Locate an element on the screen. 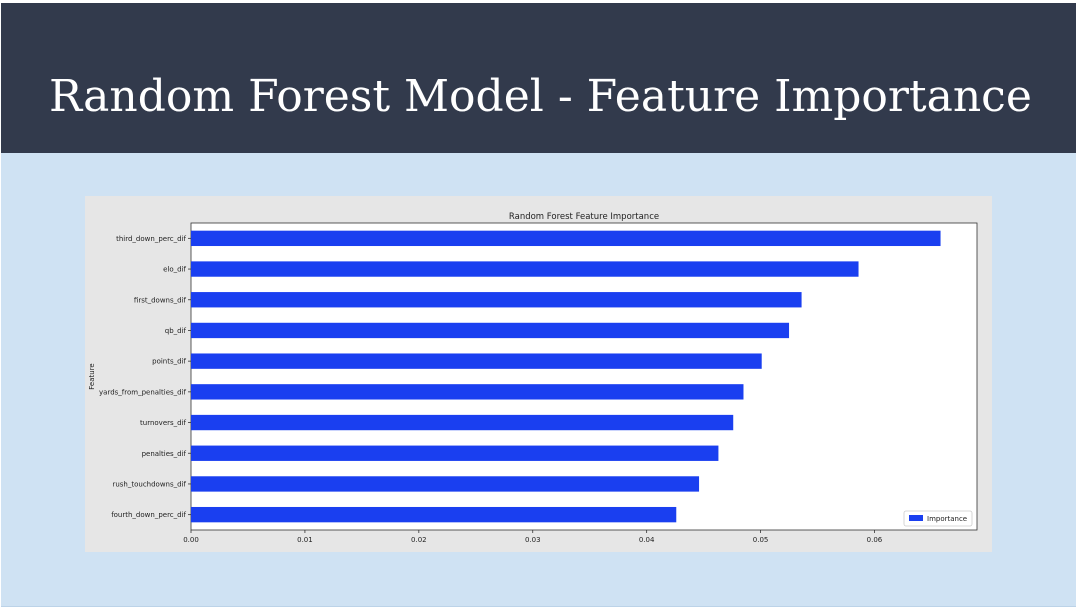  y-axis-label: Feature is located at coordinates (92, 376).